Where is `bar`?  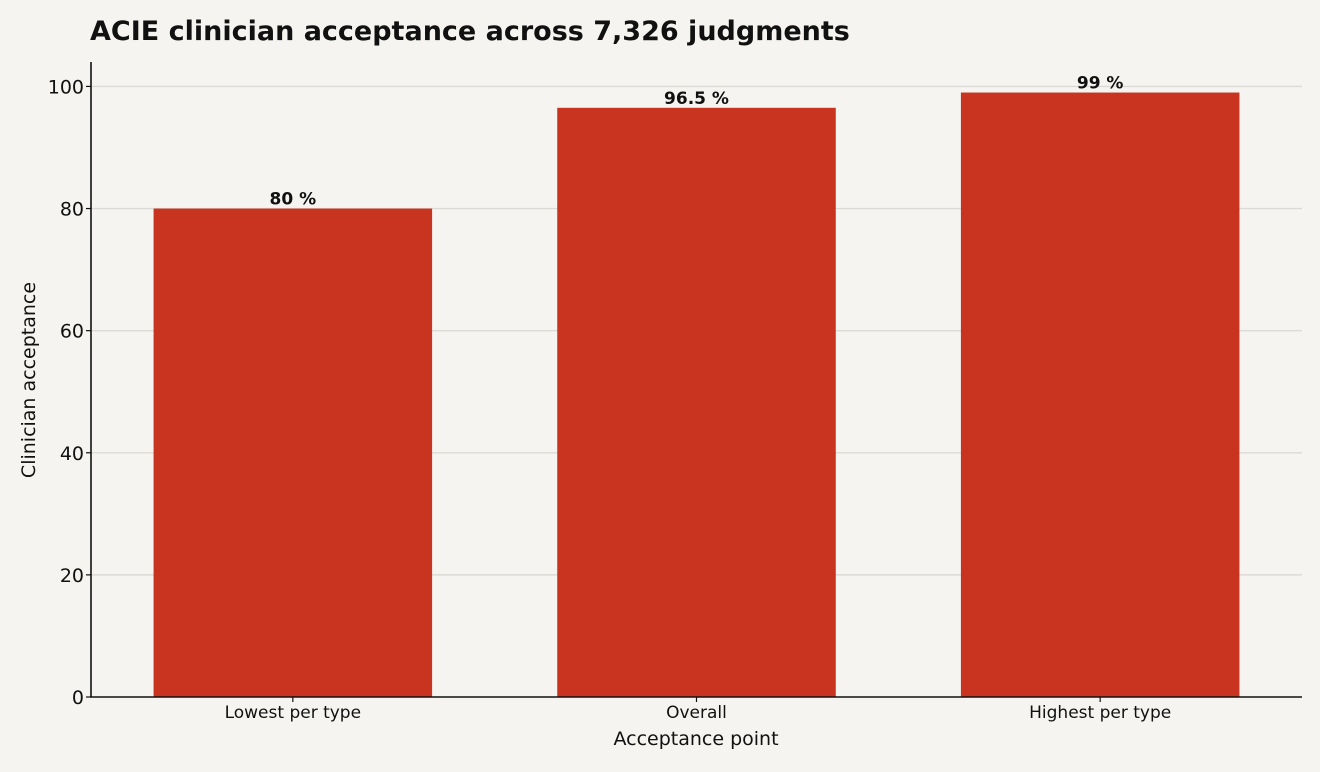 bar is located at coordinates (293, 453).